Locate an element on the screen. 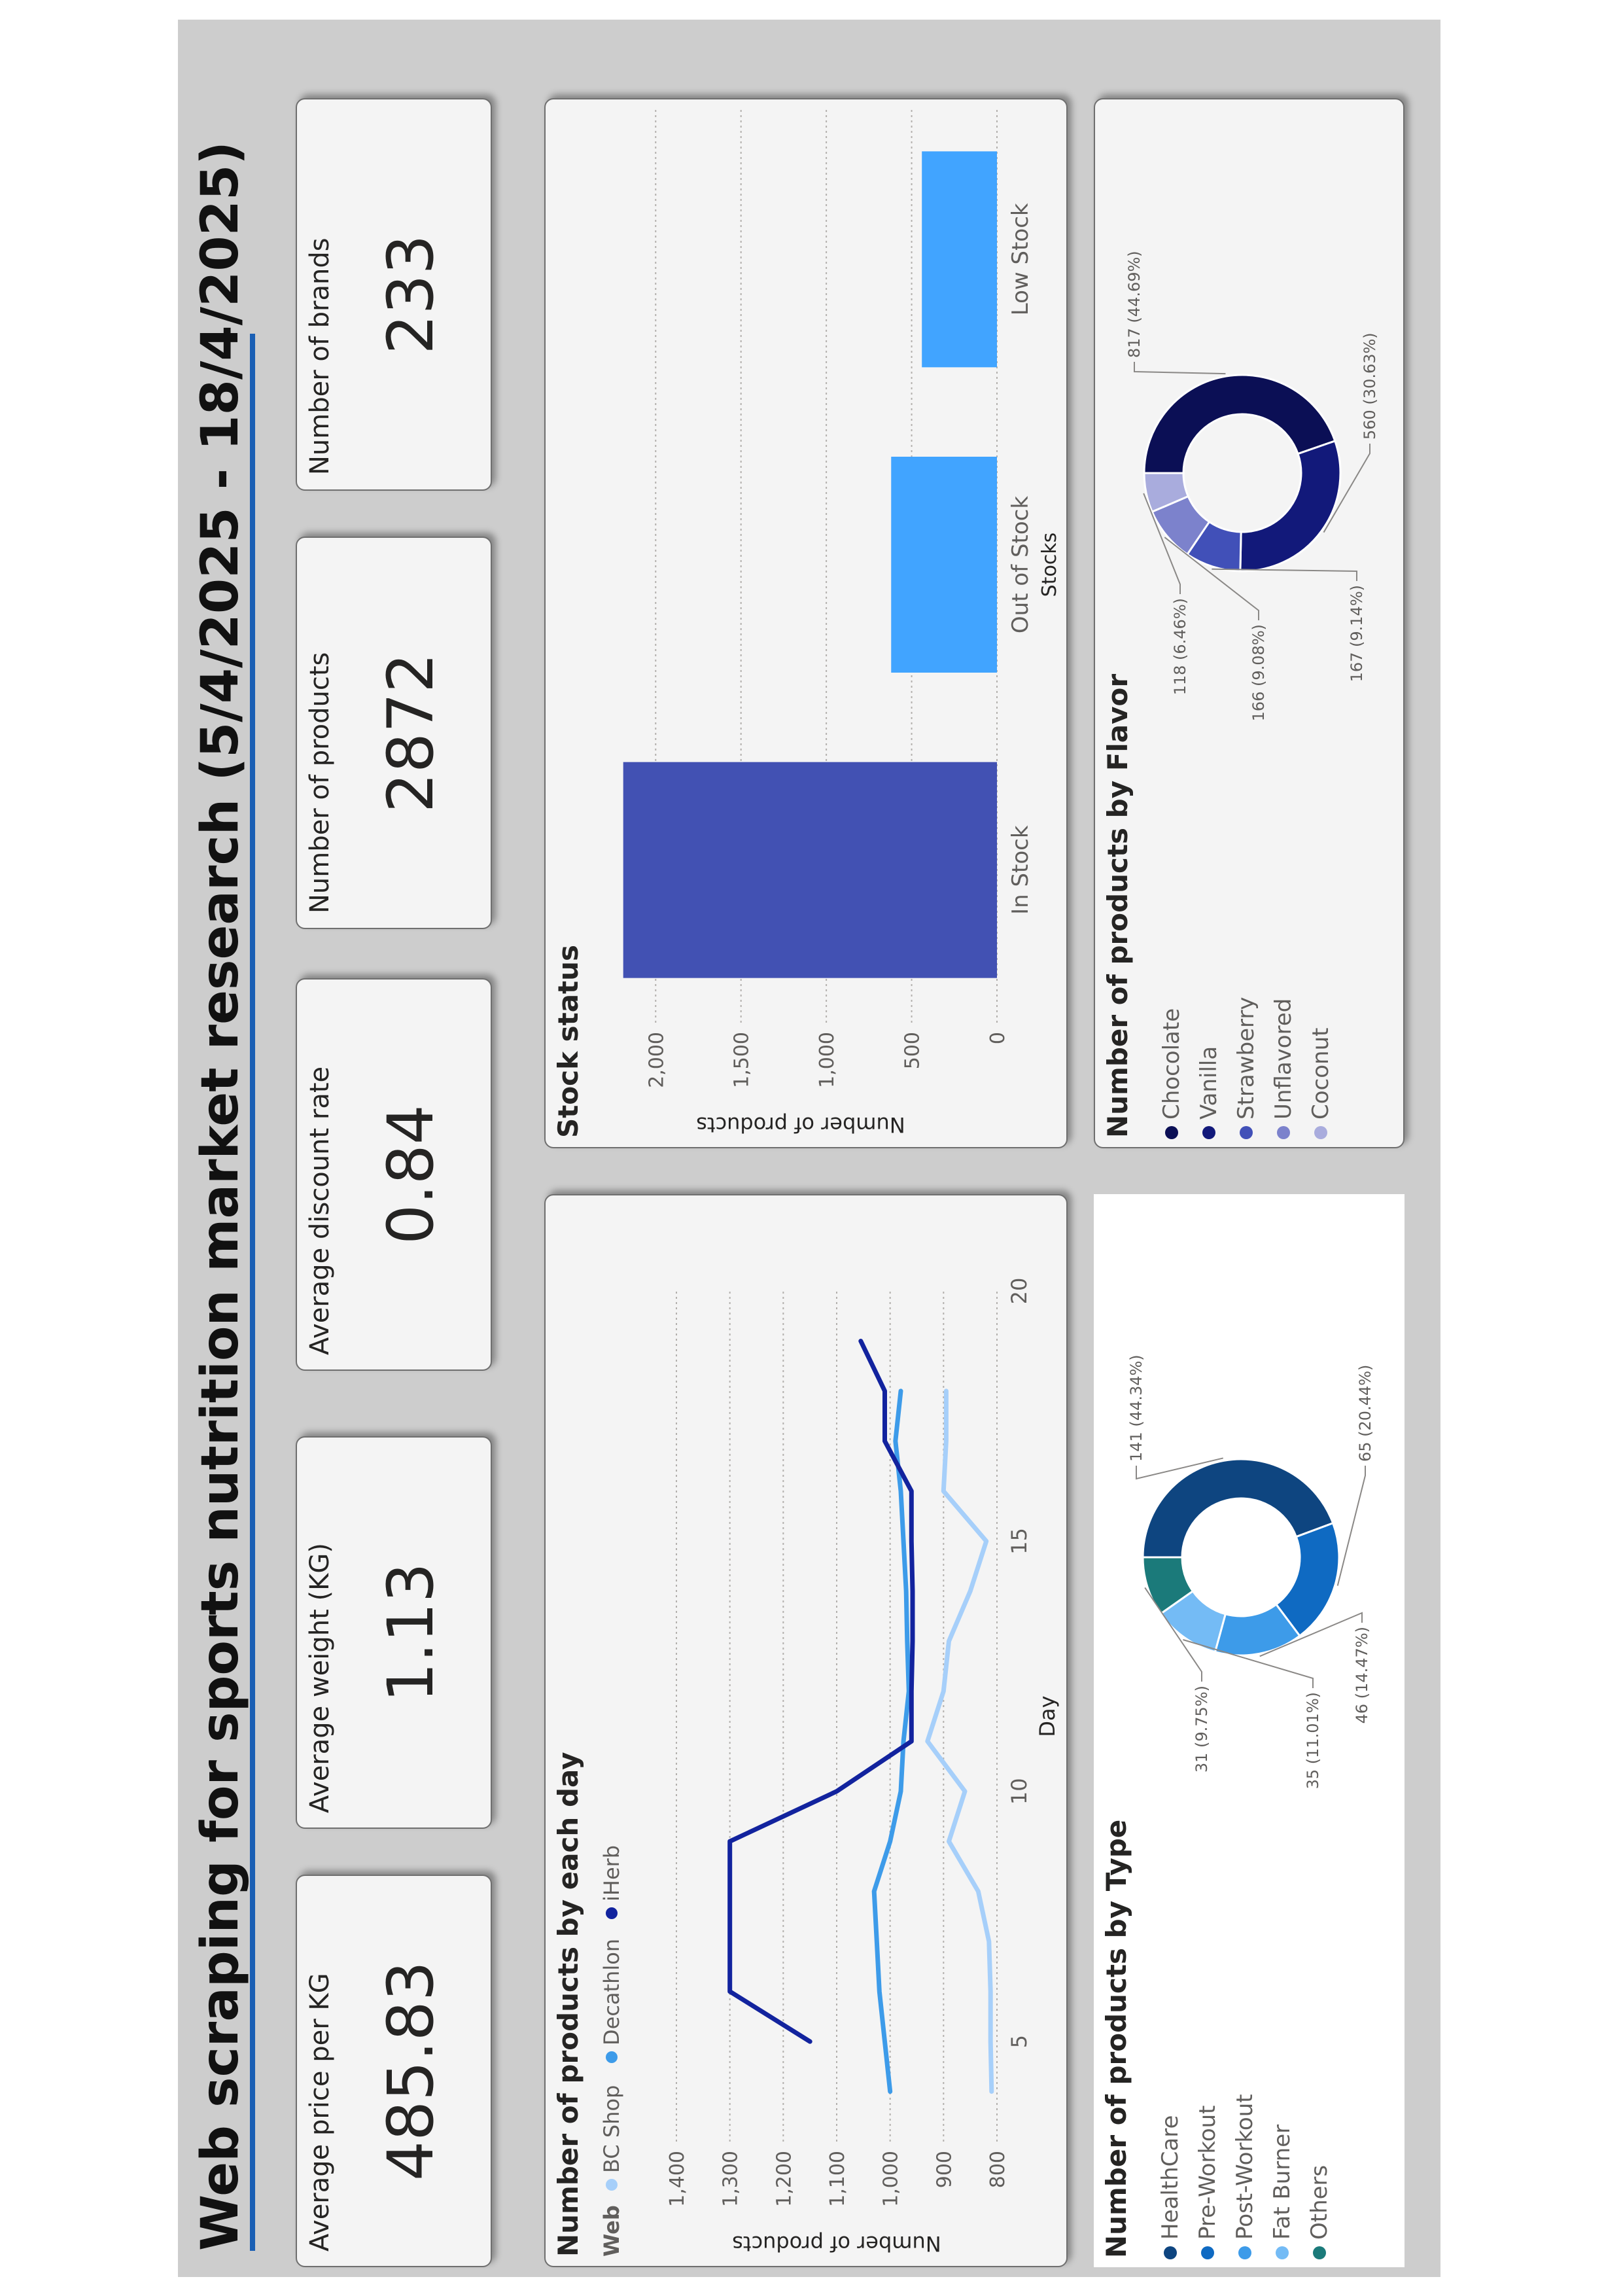 The image size is (1623, 2296). data-label: 166 (9.08%) is located at coordinates (1259, 672).